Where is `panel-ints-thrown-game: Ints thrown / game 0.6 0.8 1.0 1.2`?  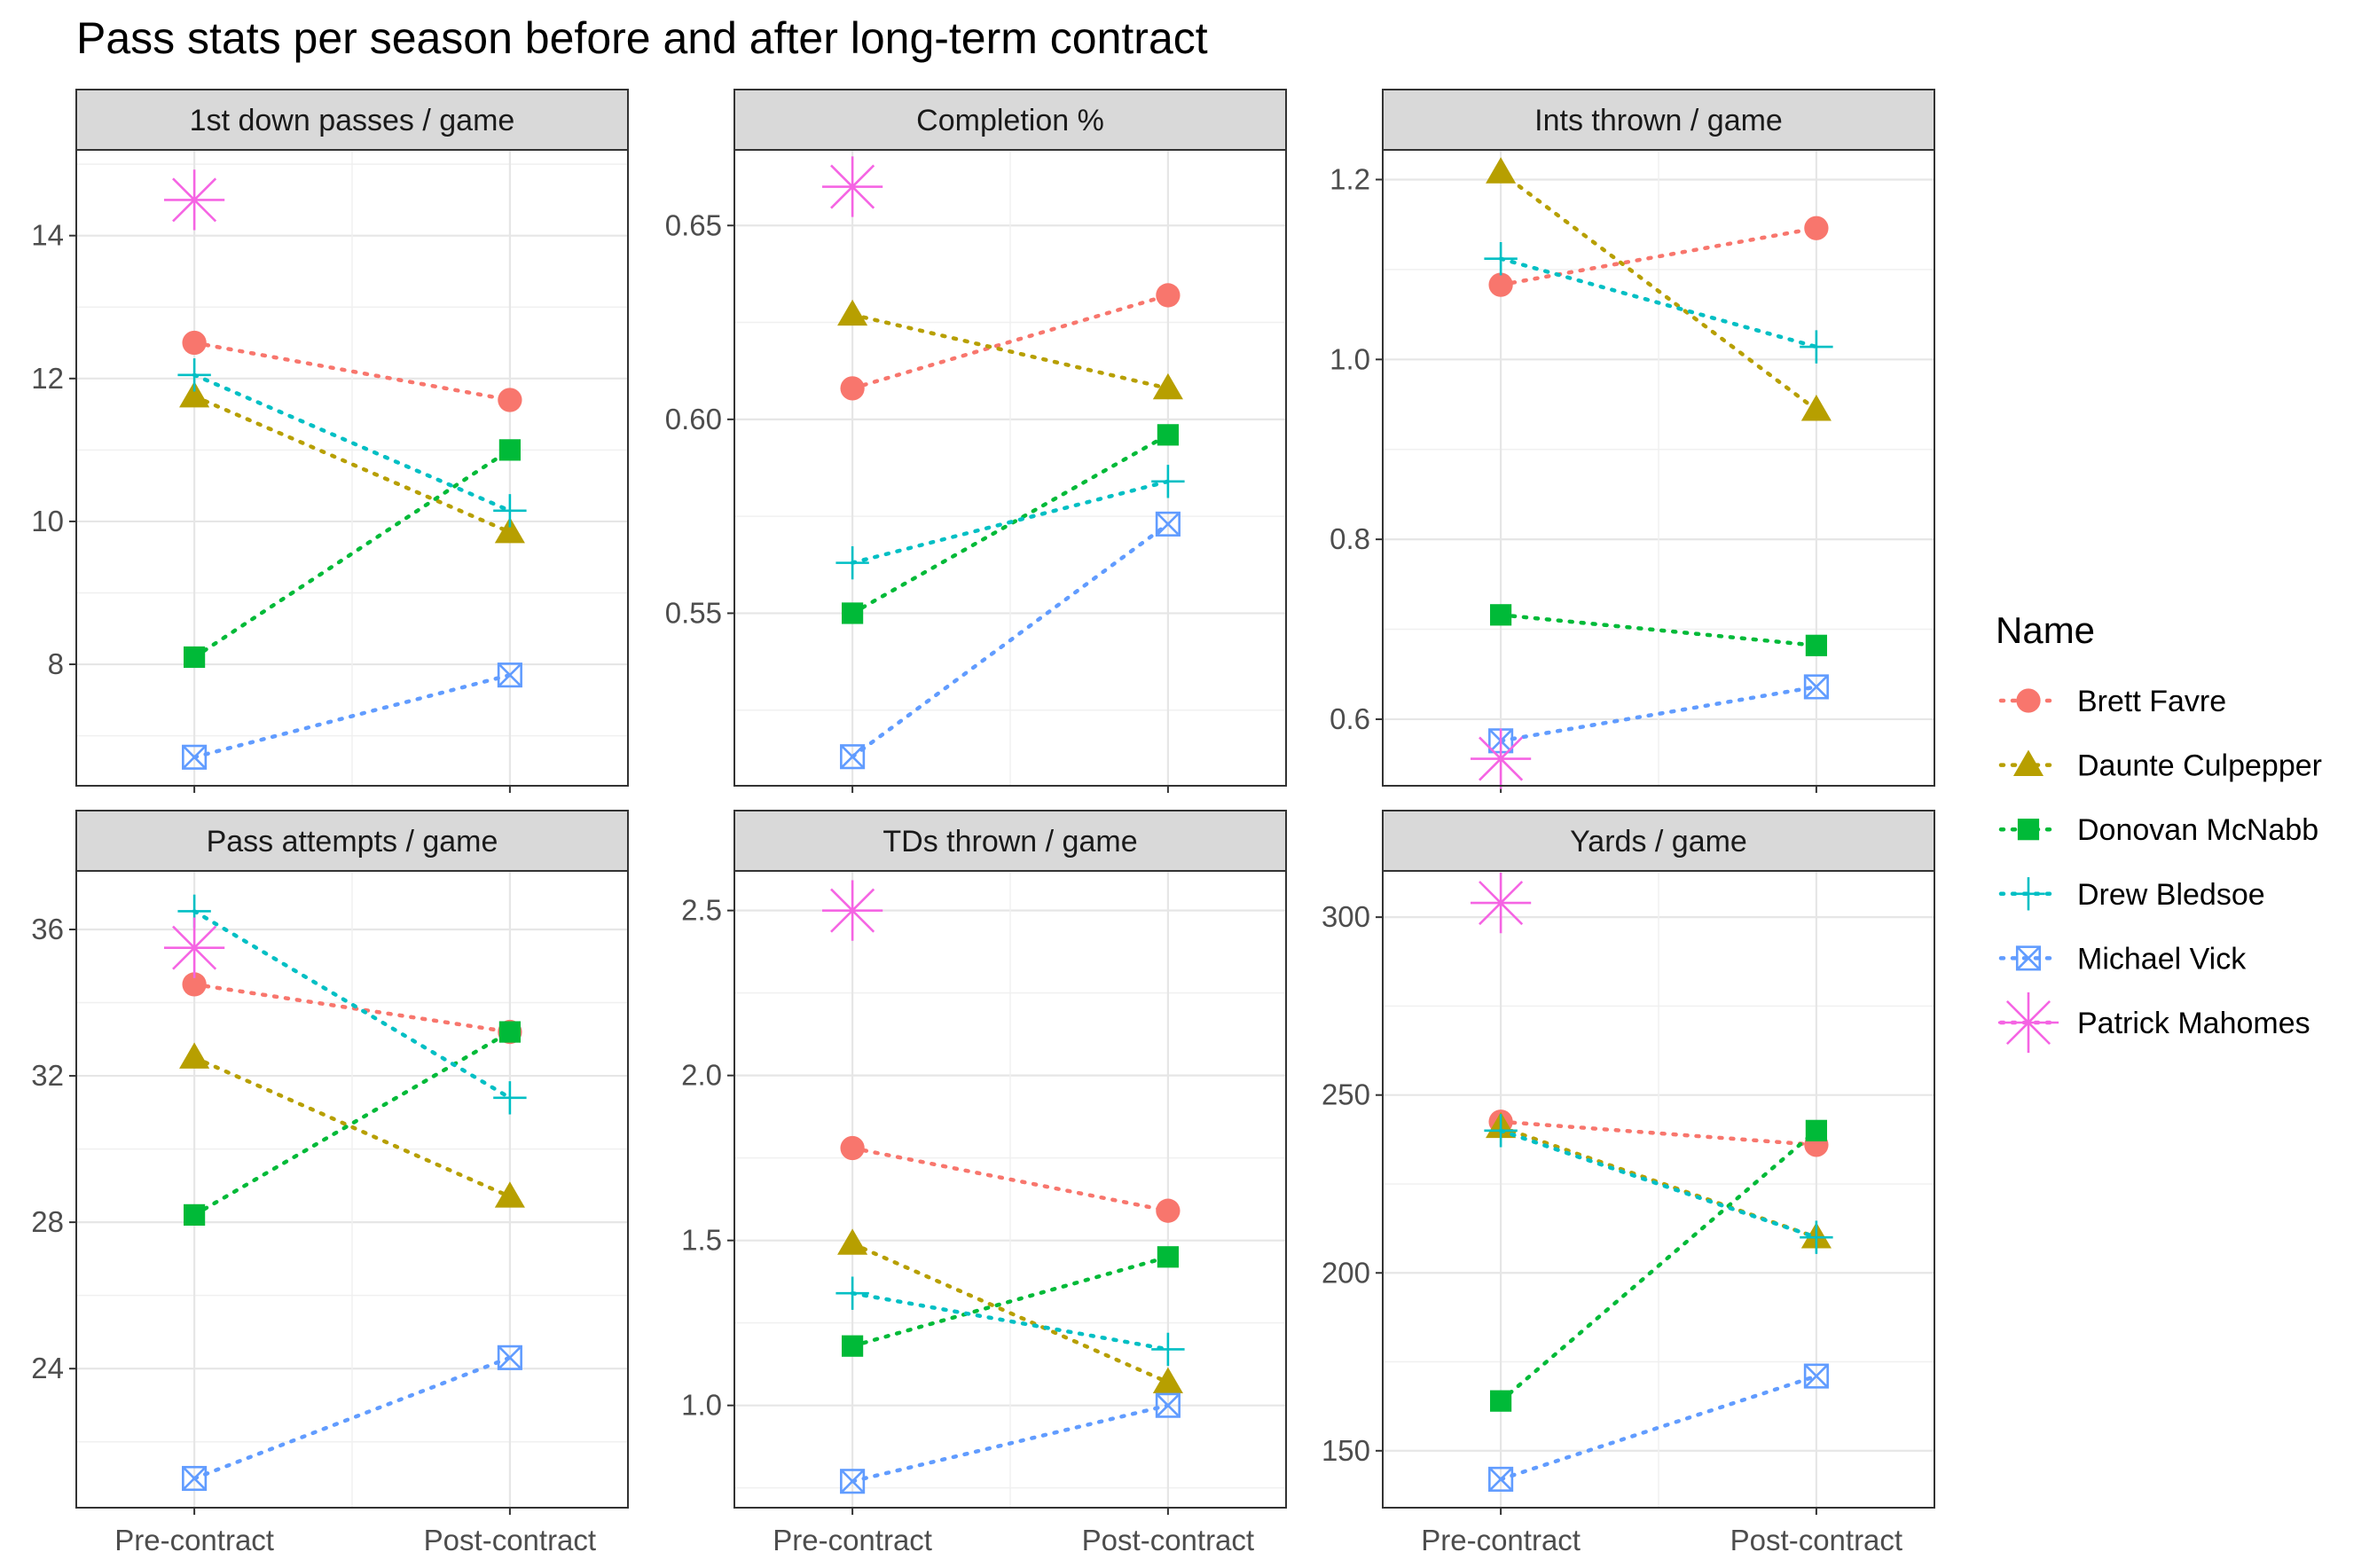
panel-ints-thrown-game: Ints thrown / game 0.6 0.8 1.0 1.2 is located at coordinates (1632, 441).